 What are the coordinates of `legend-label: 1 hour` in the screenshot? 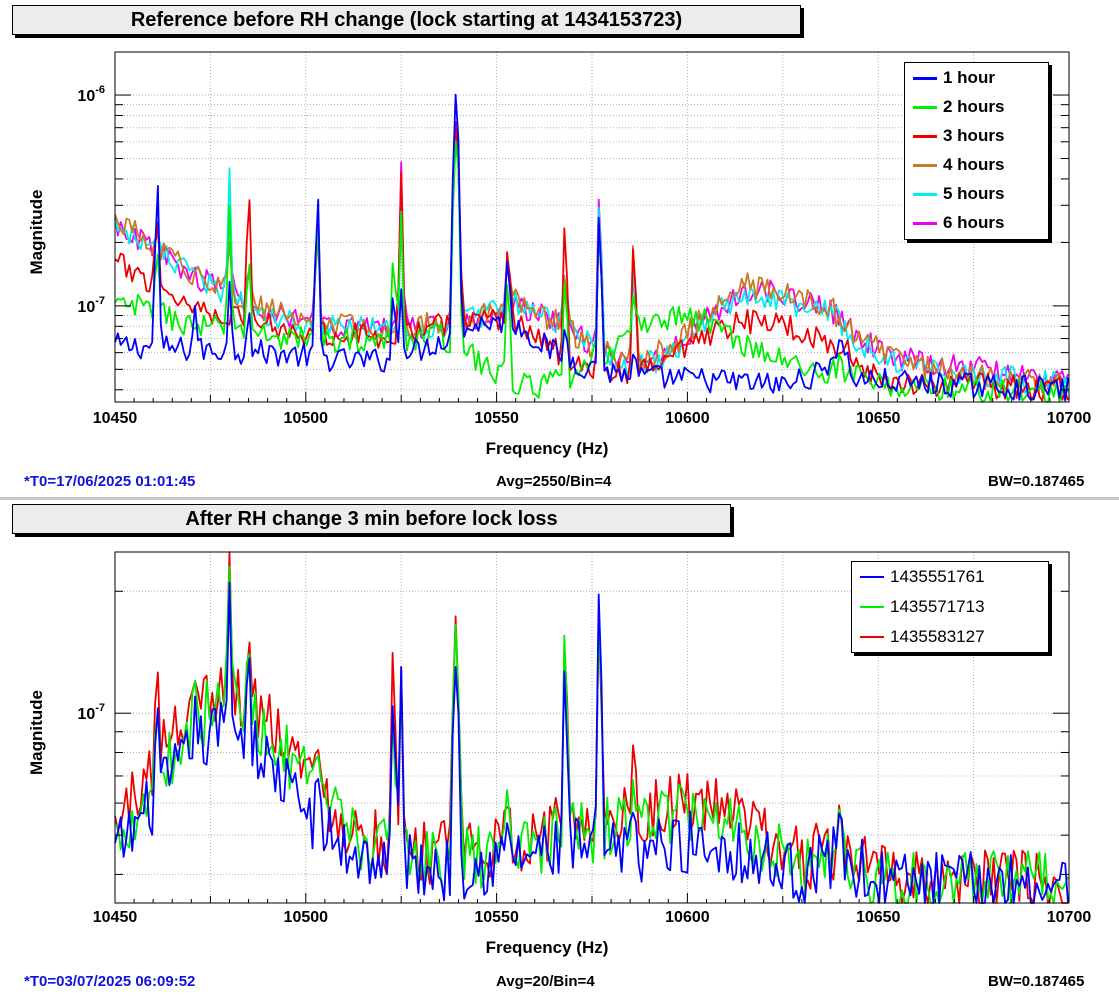 It's located at (969, 77).